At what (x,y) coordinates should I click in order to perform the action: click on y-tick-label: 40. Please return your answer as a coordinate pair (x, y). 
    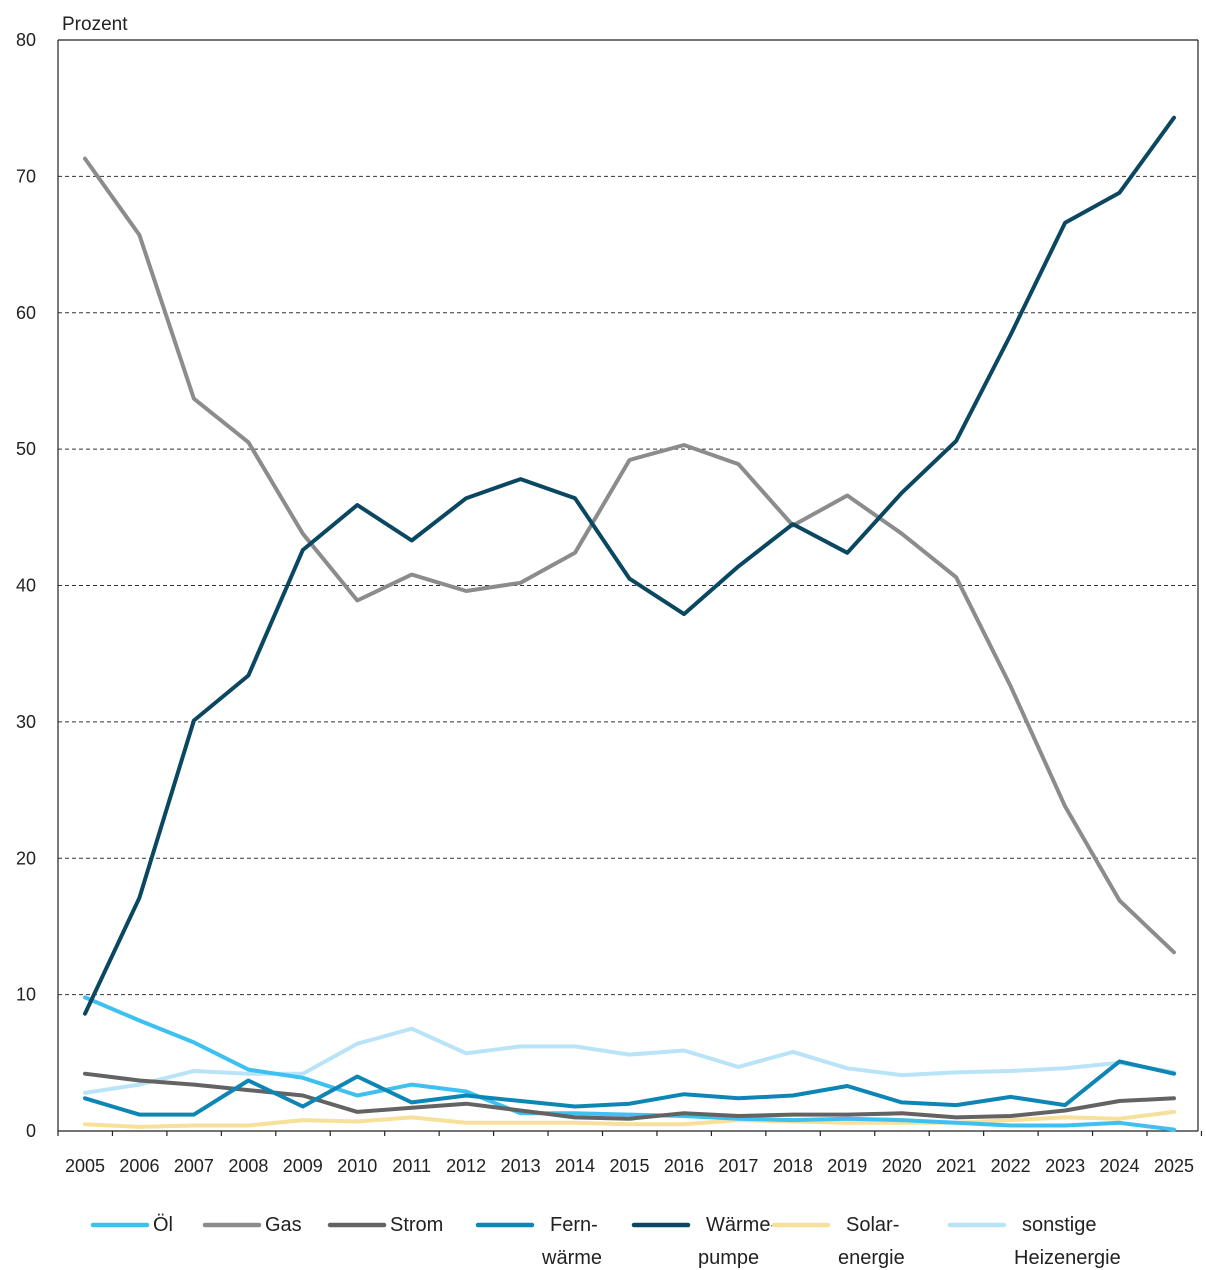
    Looking at the image, I should click on (26, 586).